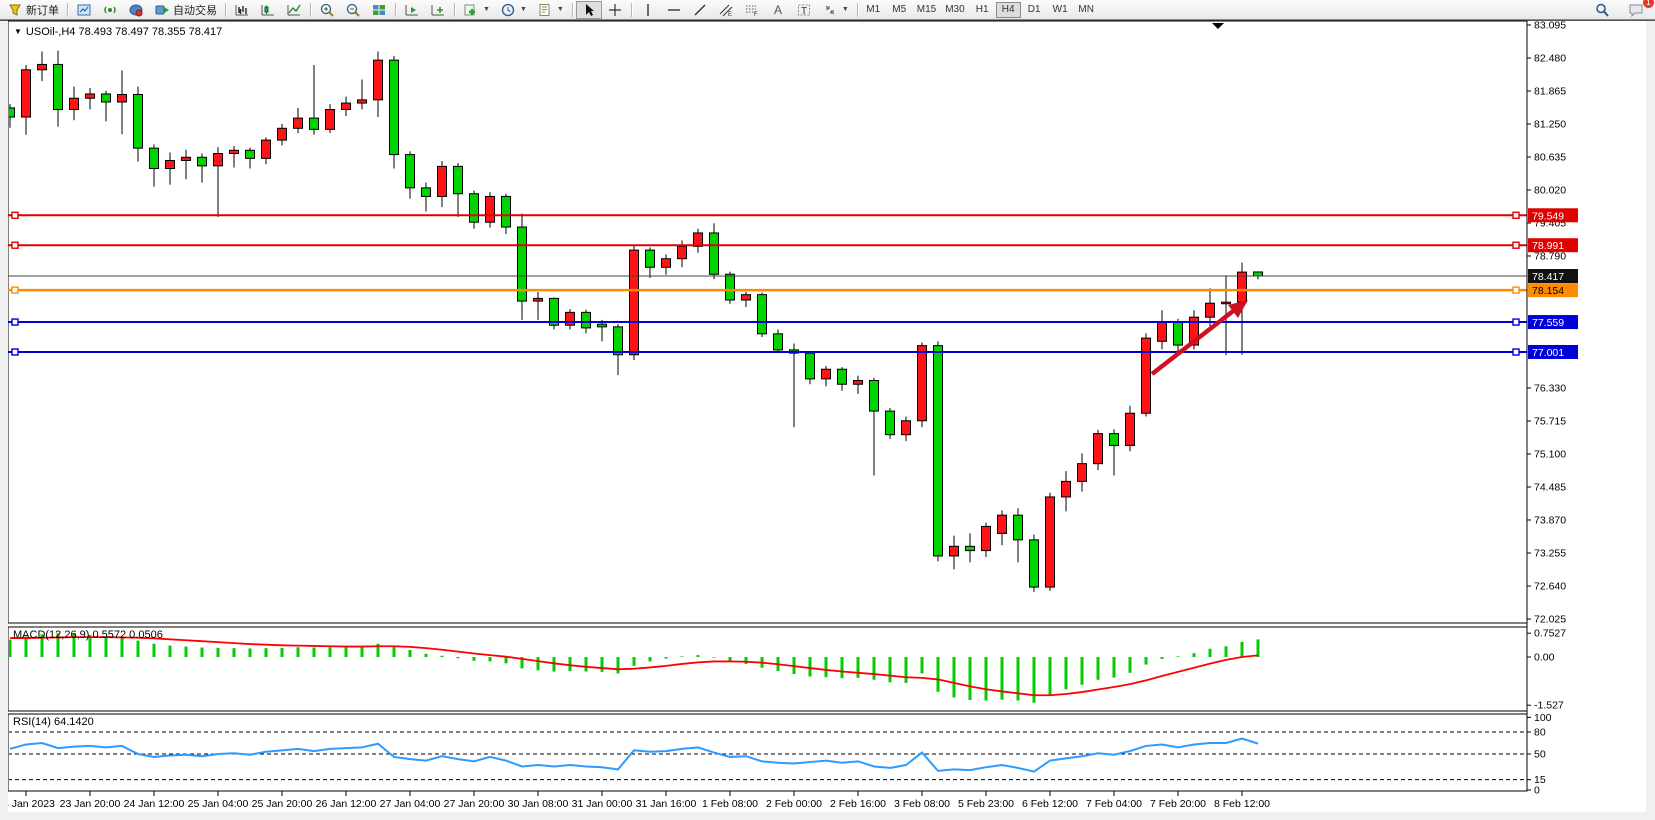  I want to click on chart-shift-marker-icon, so click(1218, 26).